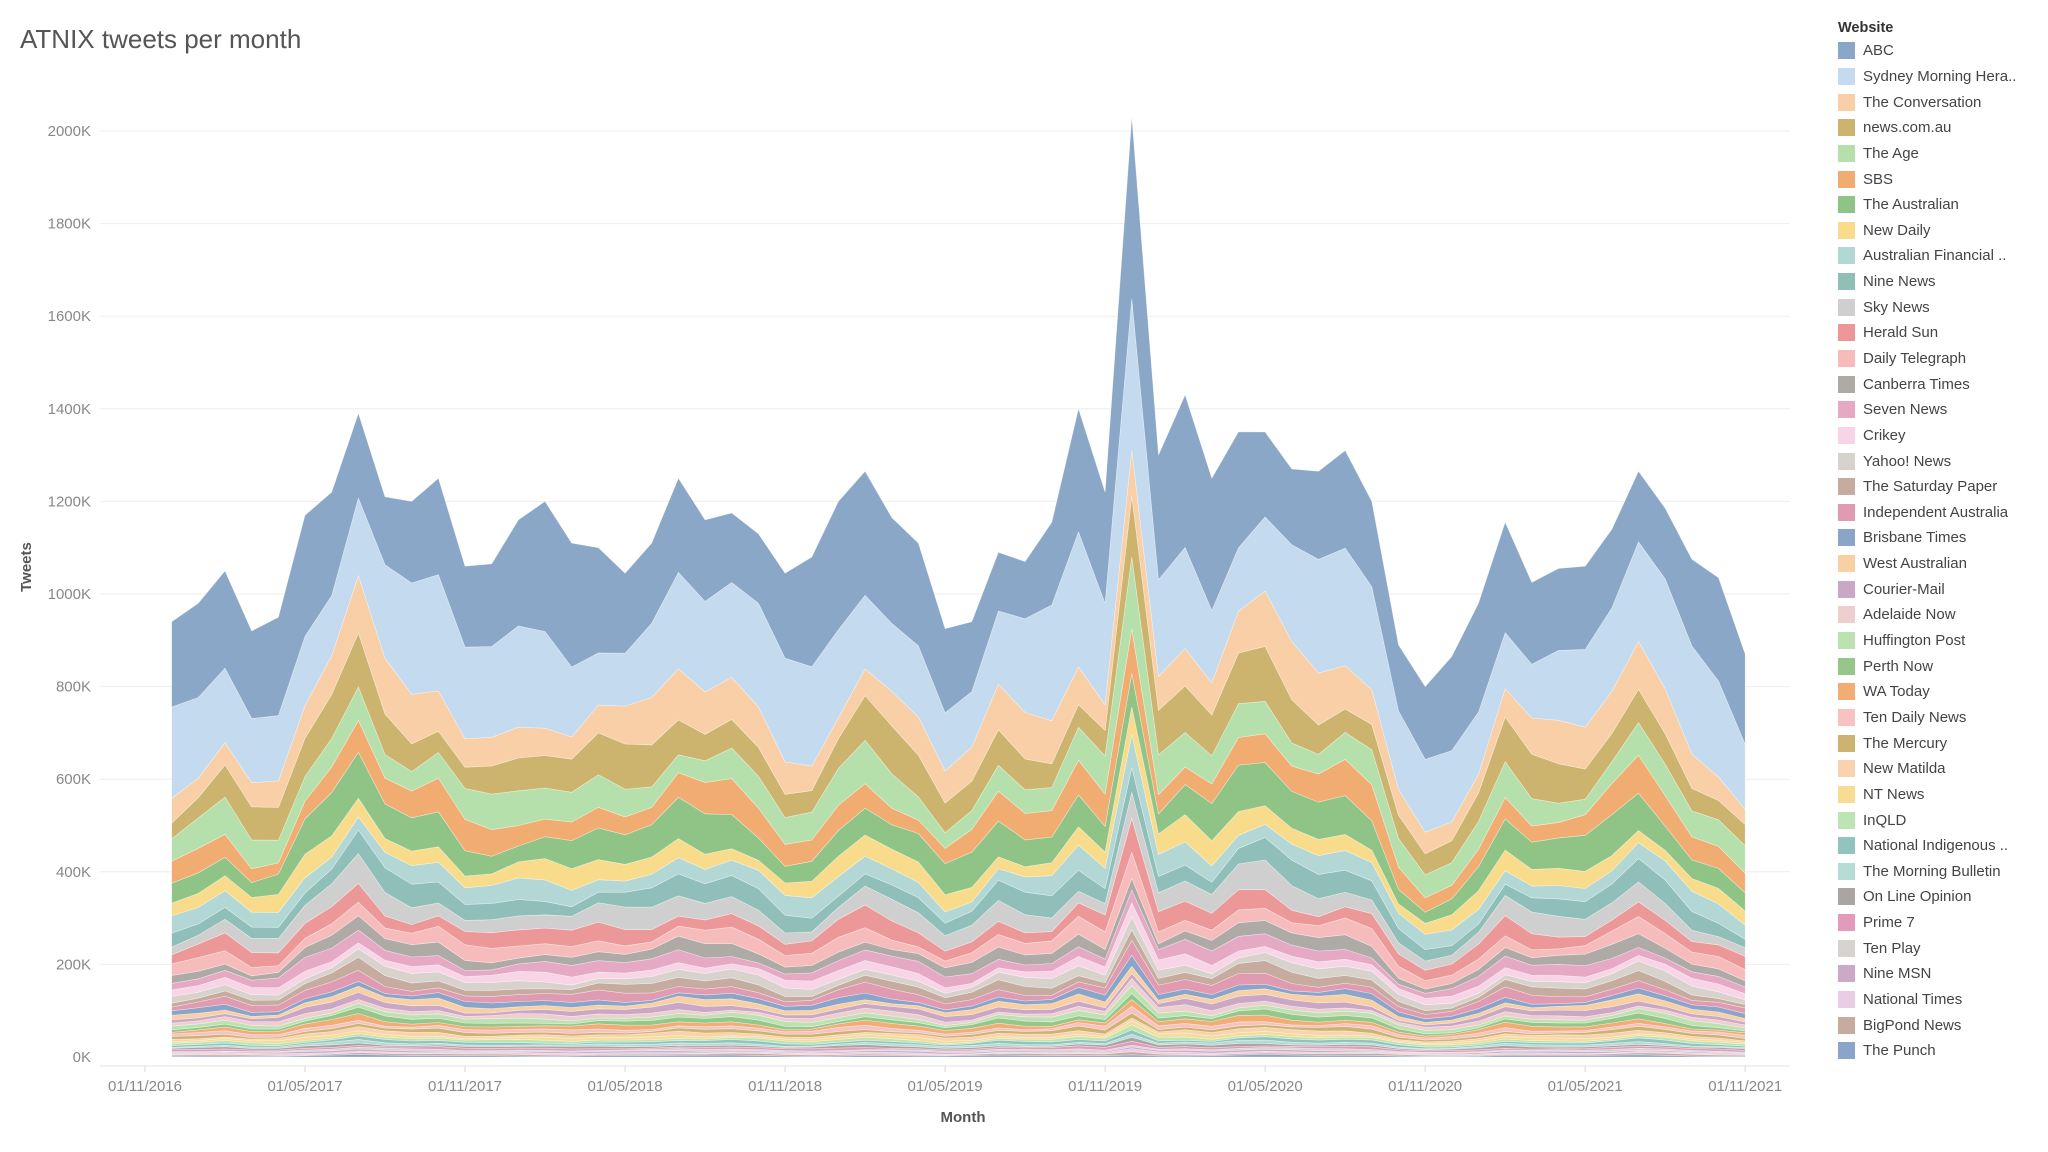 The width and height of the screenshot is (2048, 1152). What do you see at coordinates (1943, 872) in the screenshot?
I see `legend-item: The Morning Bulletin` at bounding box center [1943, 872].